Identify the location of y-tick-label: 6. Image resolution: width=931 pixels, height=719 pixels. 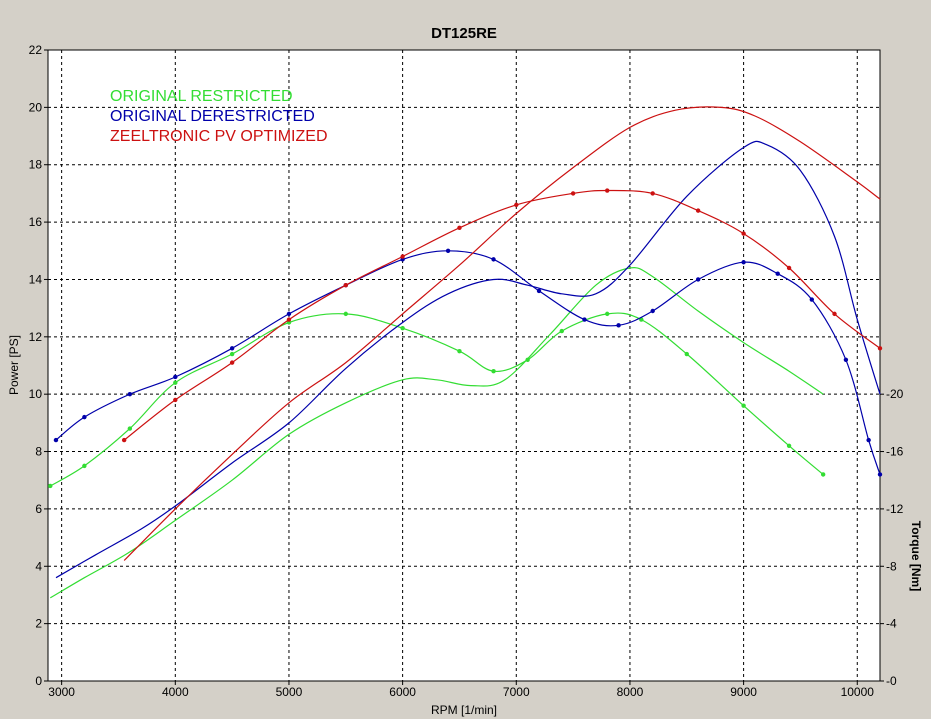
(38, 509).